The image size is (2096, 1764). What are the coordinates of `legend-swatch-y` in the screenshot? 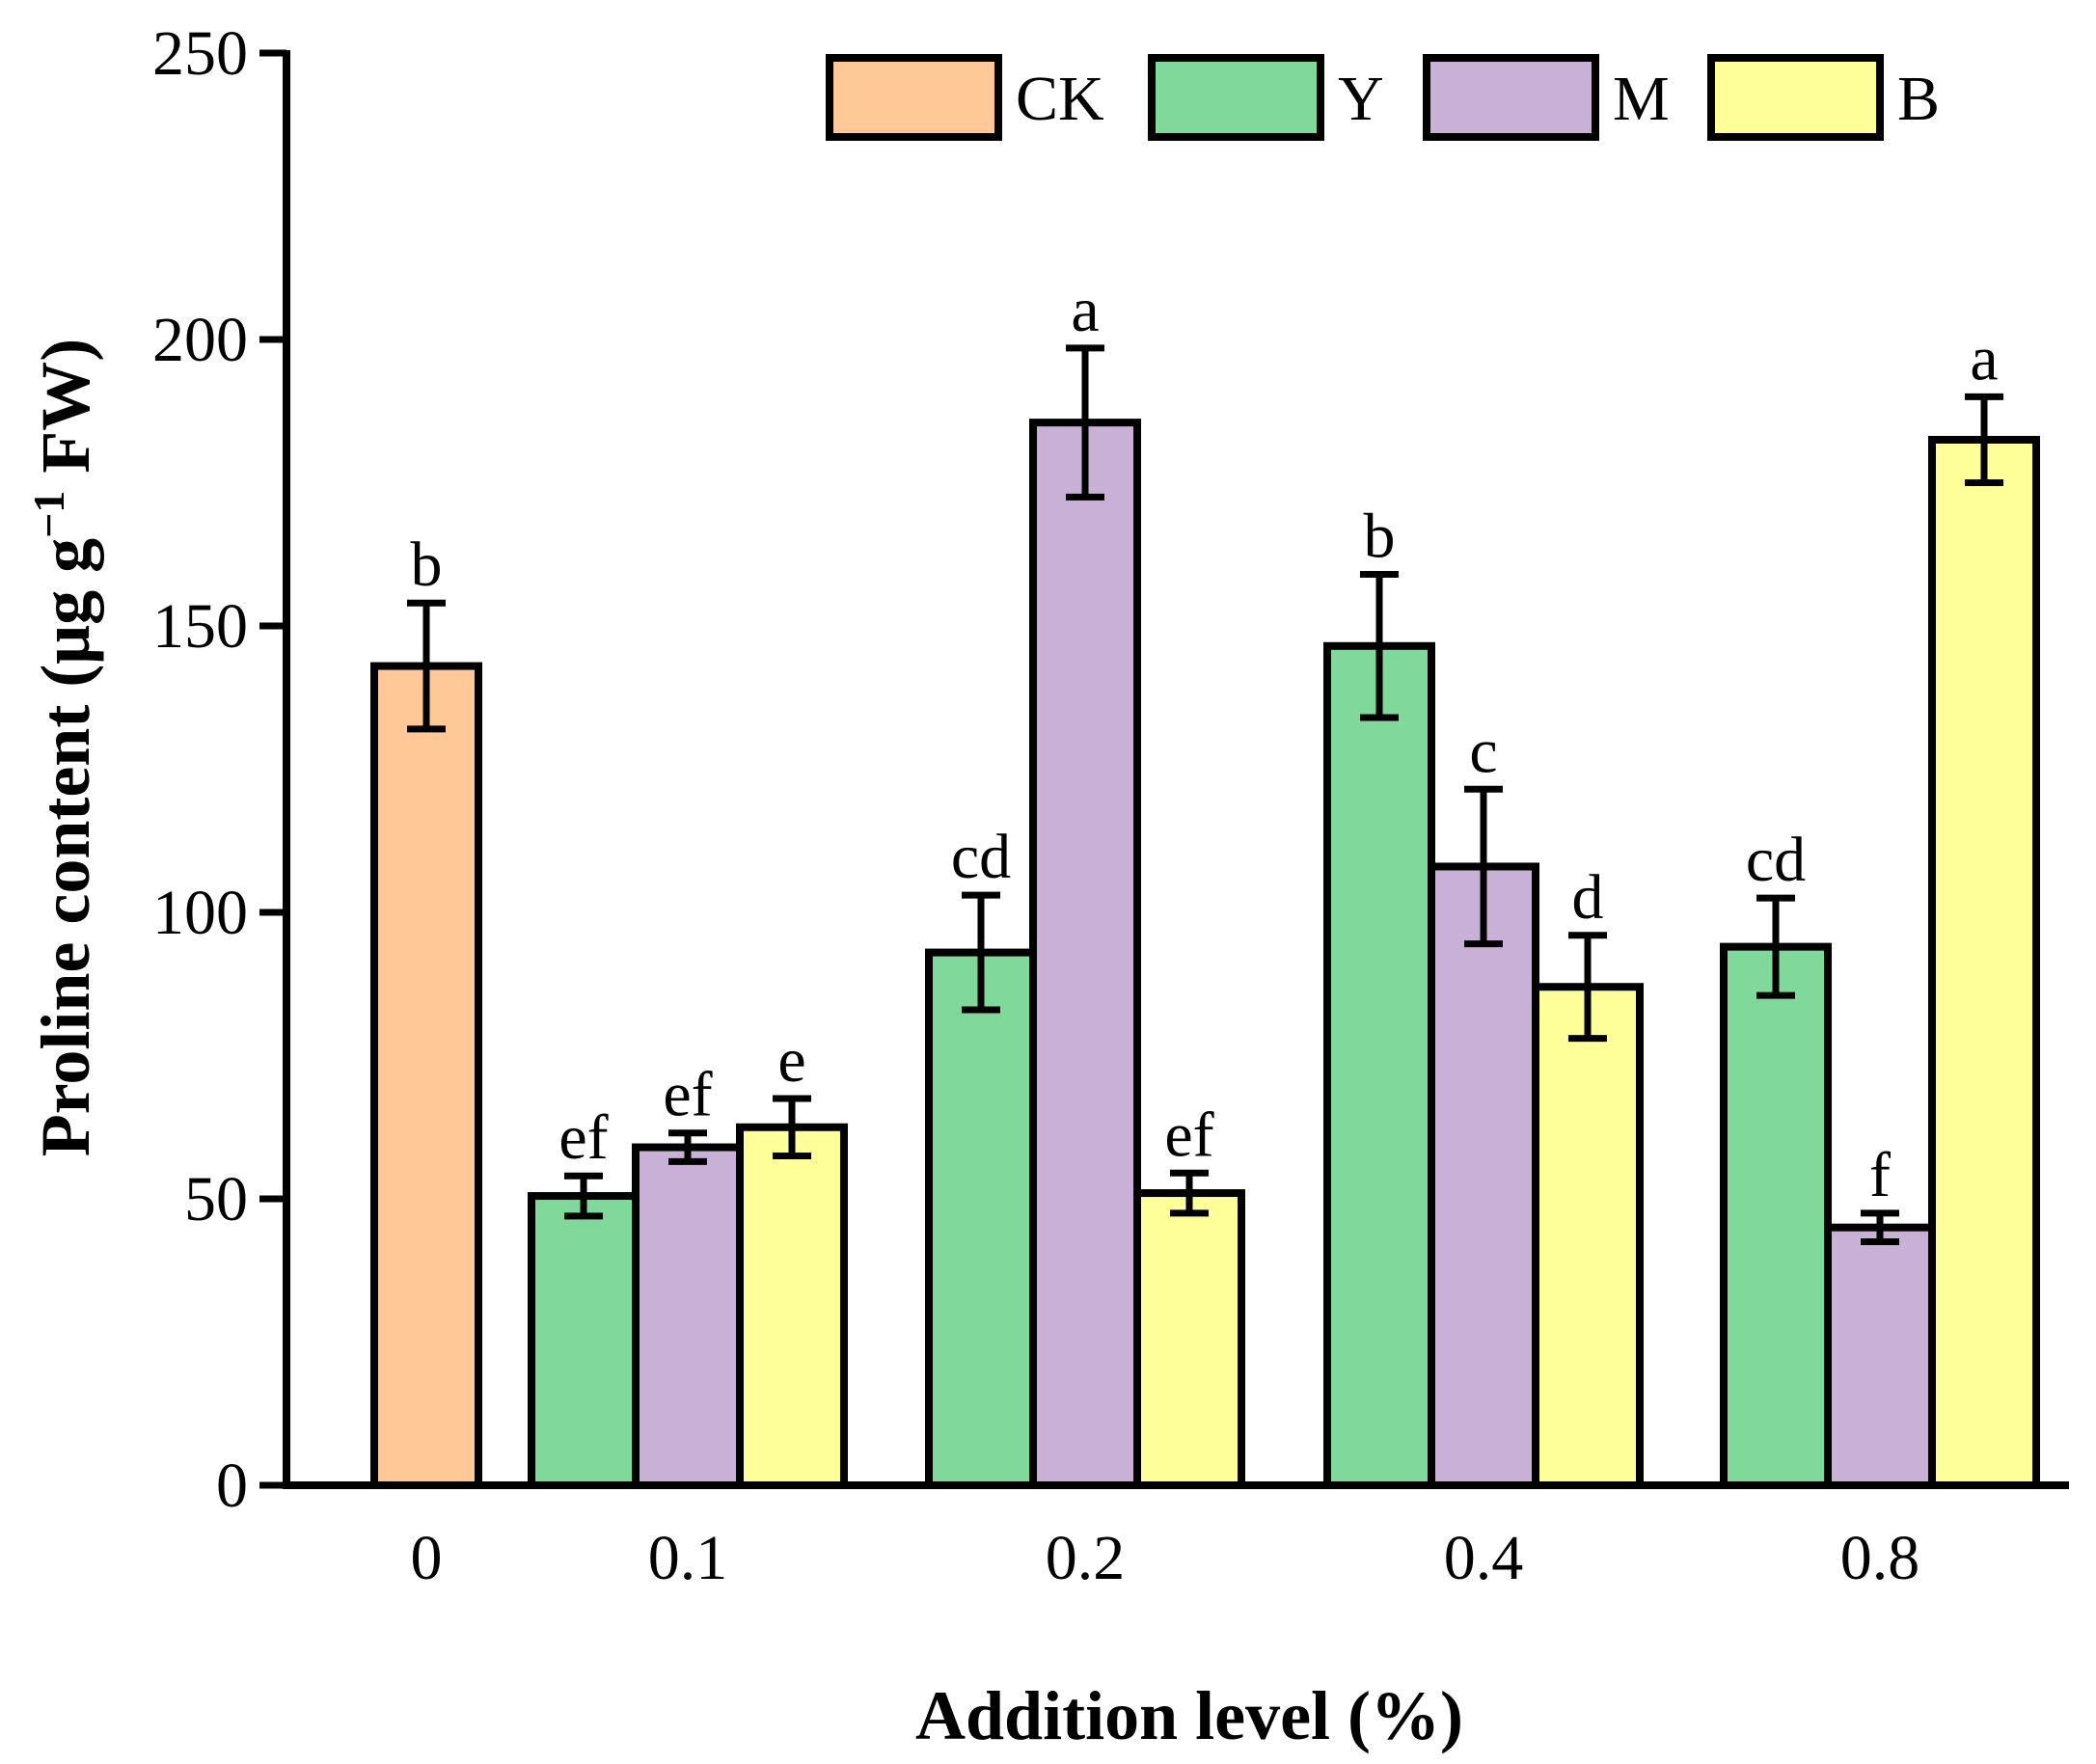 It's located at (1236, 98).